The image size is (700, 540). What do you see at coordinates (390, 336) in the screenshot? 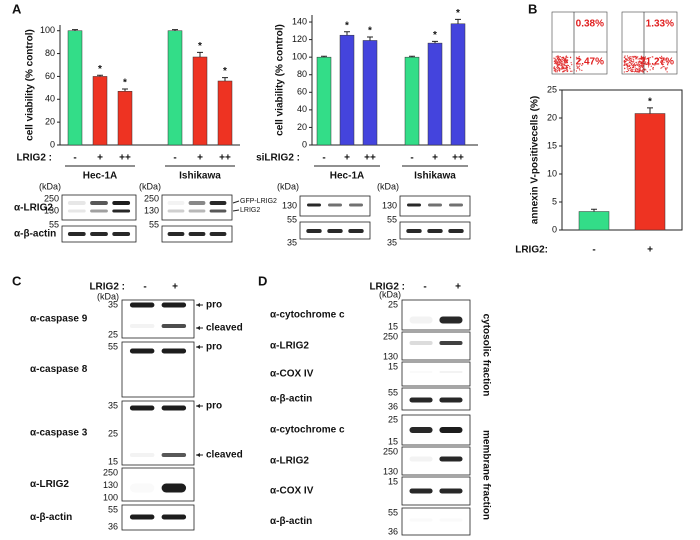
I see `marker: 250` at bounding box center [390, 336].